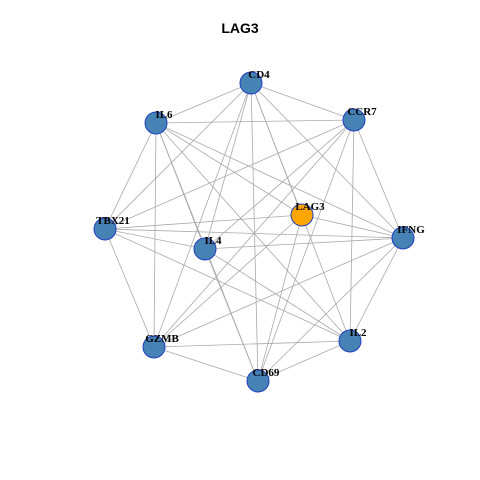 The image size is (480, 480). I want to click on node-gzmb, so click(154, 347).